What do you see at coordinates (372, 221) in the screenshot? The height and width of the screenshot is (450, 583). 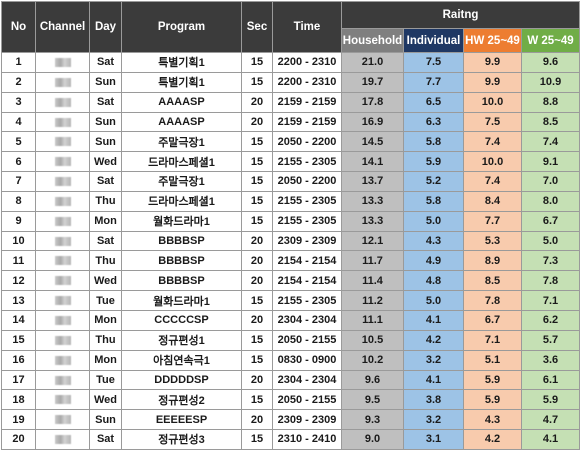 I see `cell-household: 13.3` at bounding box center [372, 221].